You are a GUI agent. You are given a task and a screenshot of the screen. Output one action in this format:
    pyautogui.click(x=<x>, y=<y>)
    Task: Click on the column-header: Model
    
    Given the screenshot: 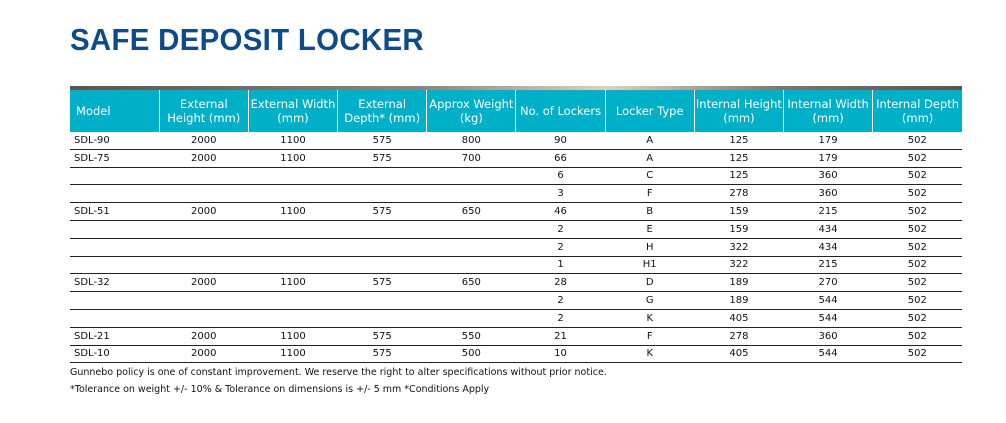 What is the action you would take?
    pyautogui.click(x=115, y=111)
    